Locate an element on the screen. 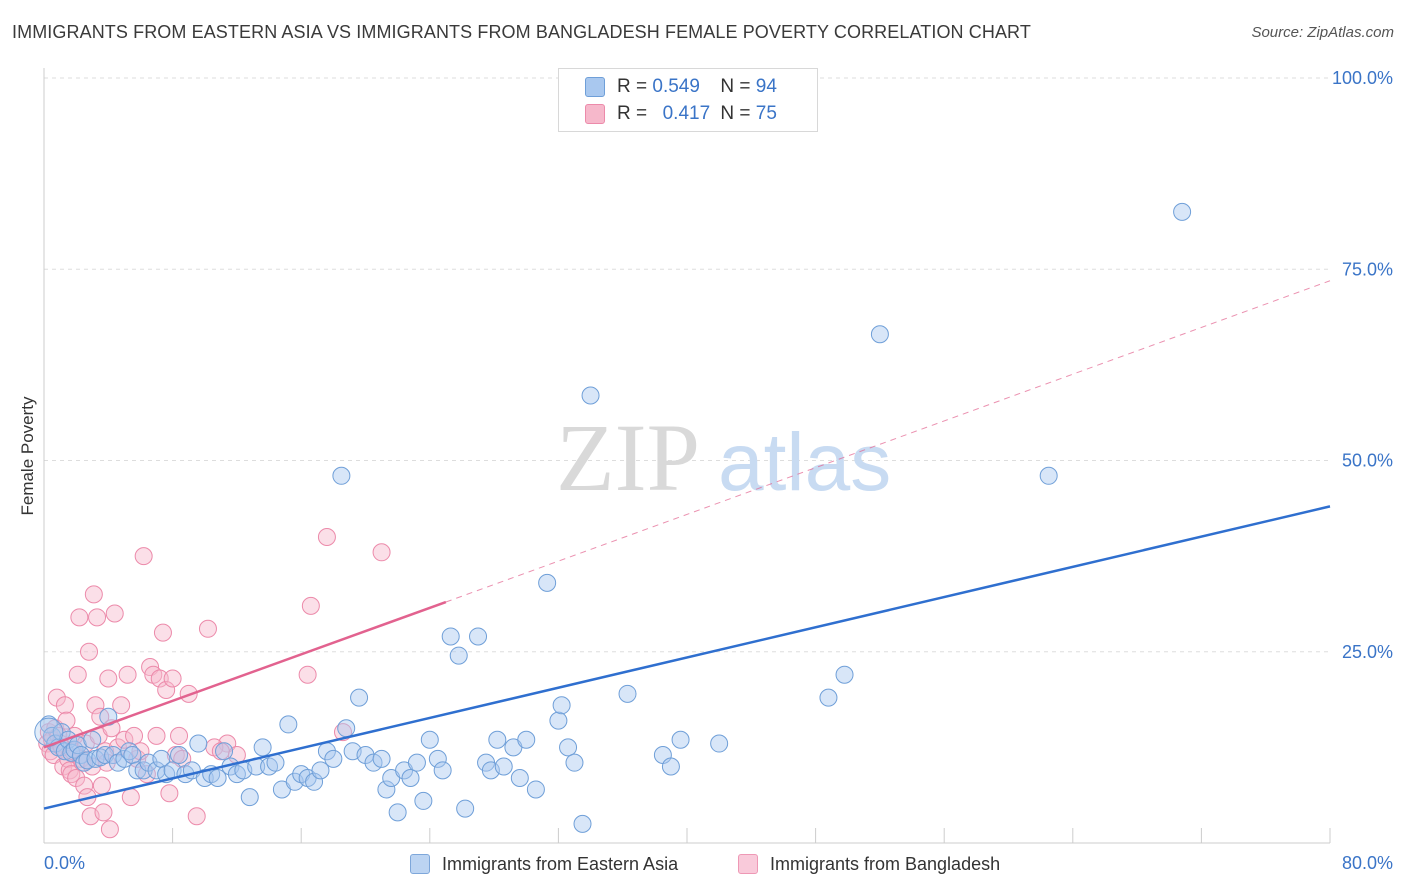  legend-n-value-pink: 75 is located at coordinates (766, 113).